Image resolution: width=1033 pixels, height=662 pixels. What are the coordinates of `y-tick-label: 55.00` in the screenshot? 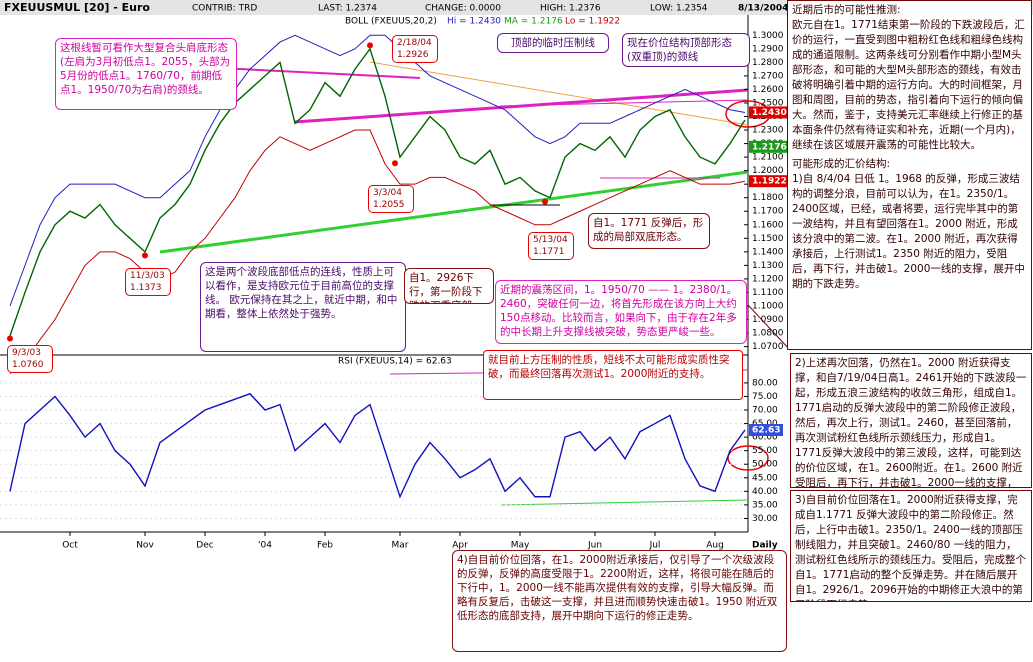 It's located at (765, 451).